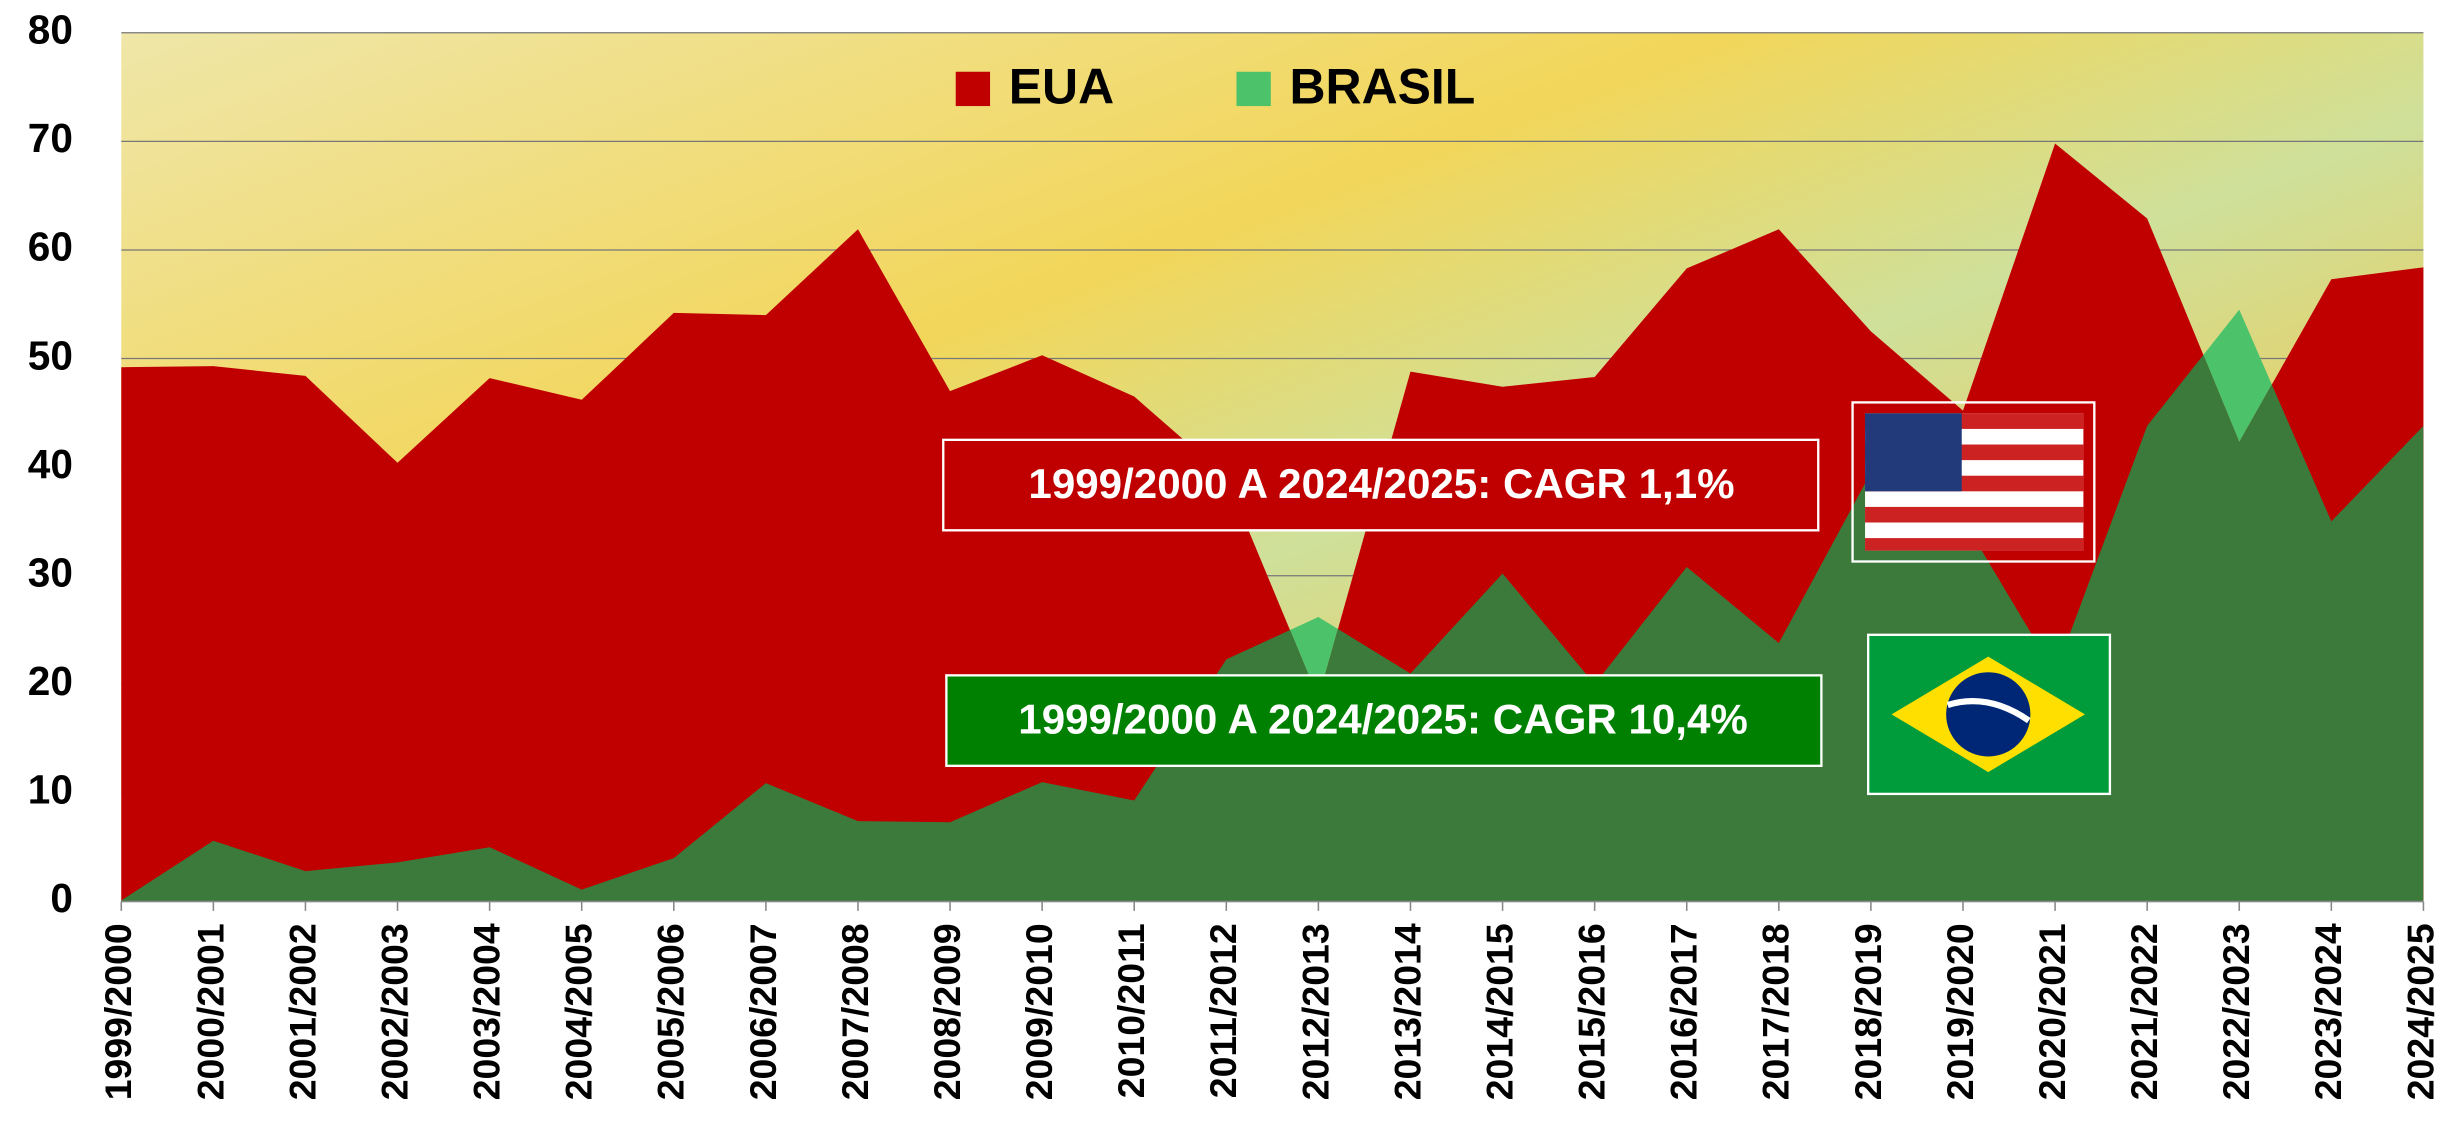 Image resolution: width=2448 pixels, height=1128 pixels. What do you see at coordinates (1989, 714) in the screenshot?
I see `brazil-flag-icon` at bounding box center [1989, 714].